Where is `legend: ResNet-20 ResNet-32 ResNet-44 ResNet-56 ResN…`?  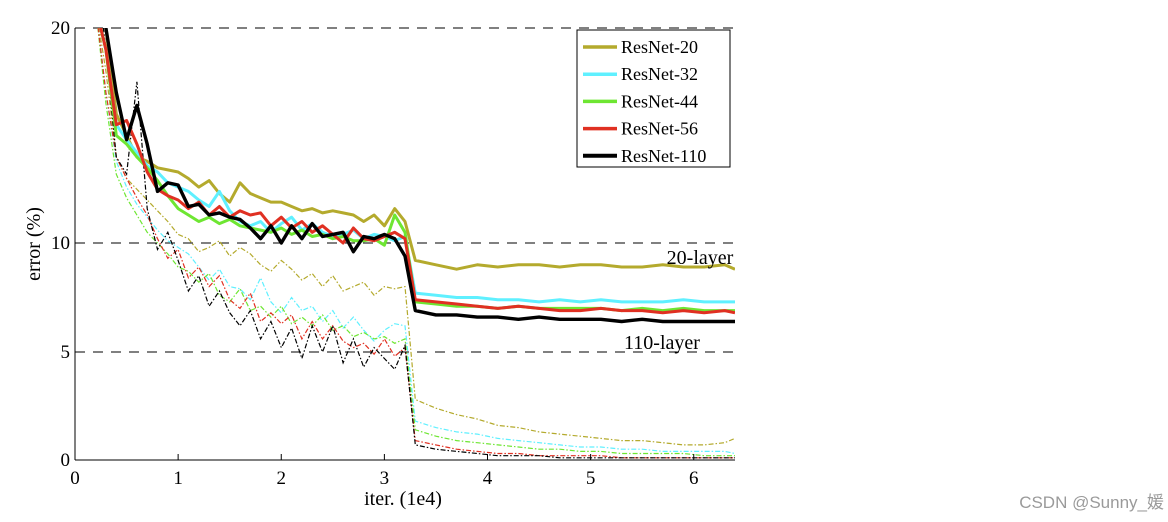
legend: ResNet-20 ResNet-32 ResNet-44 ResNet-56 ResN… is located at coordinates (653, 98).